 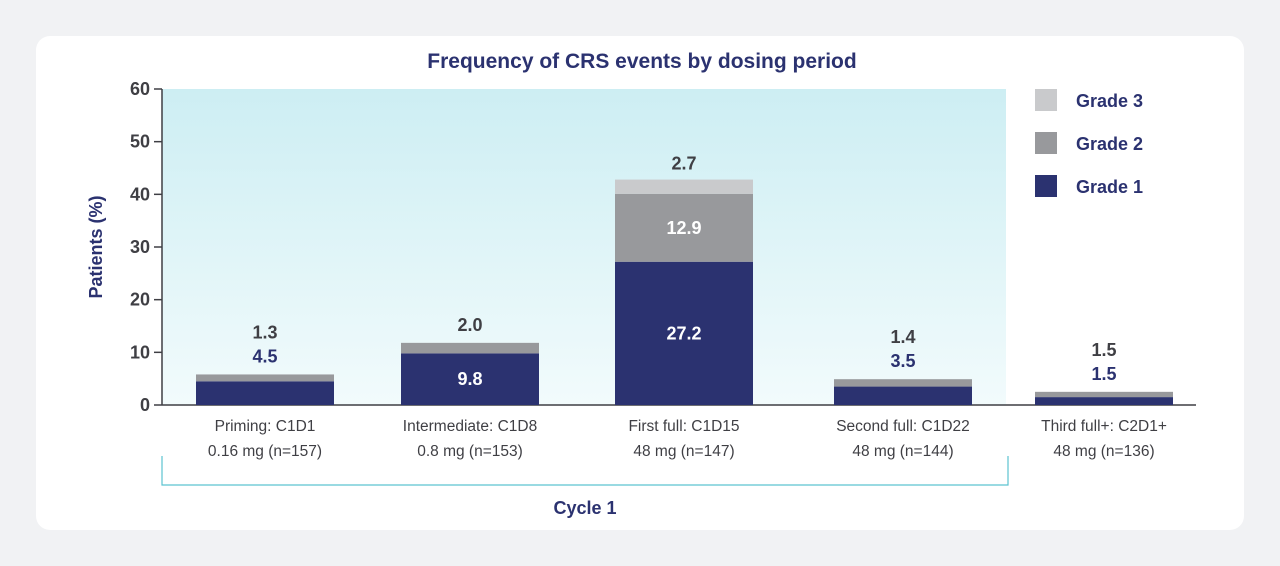 I want to click on data-label-grade-1: 4.5, so click(x=264, y=356).